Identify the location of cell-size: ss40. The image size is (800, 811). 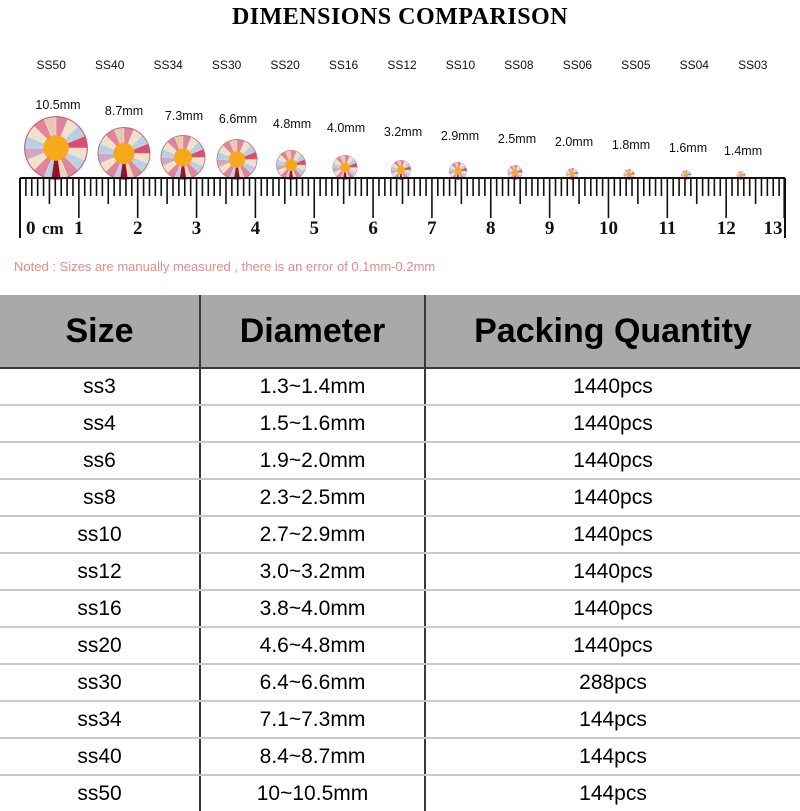
(100, 757).